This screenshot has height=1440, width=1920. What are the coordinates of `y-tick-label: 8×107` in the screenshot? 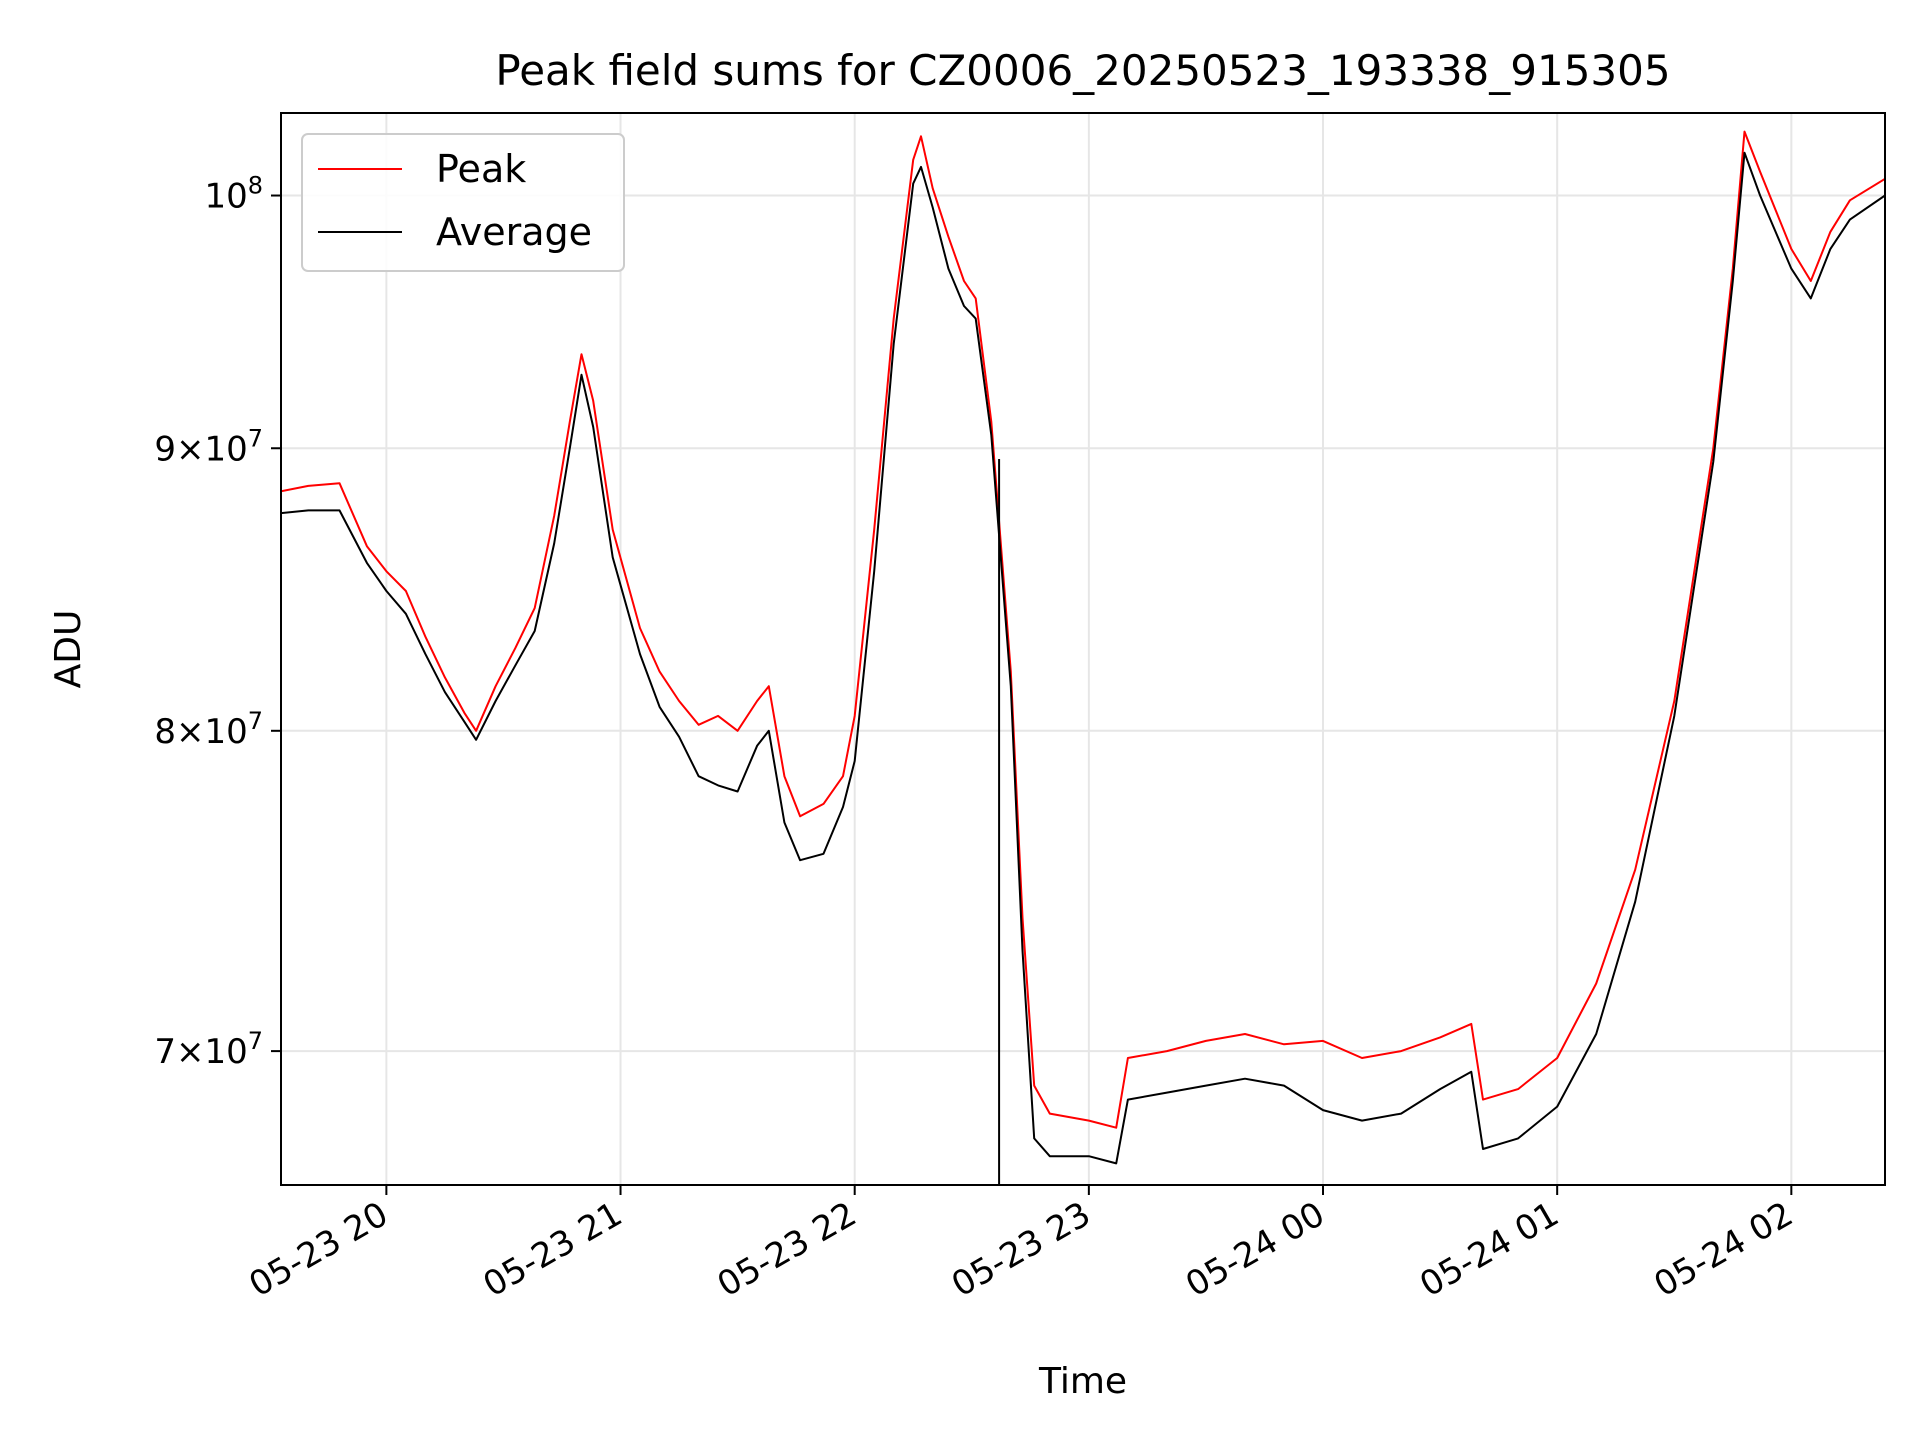 It's located at (208, 729).